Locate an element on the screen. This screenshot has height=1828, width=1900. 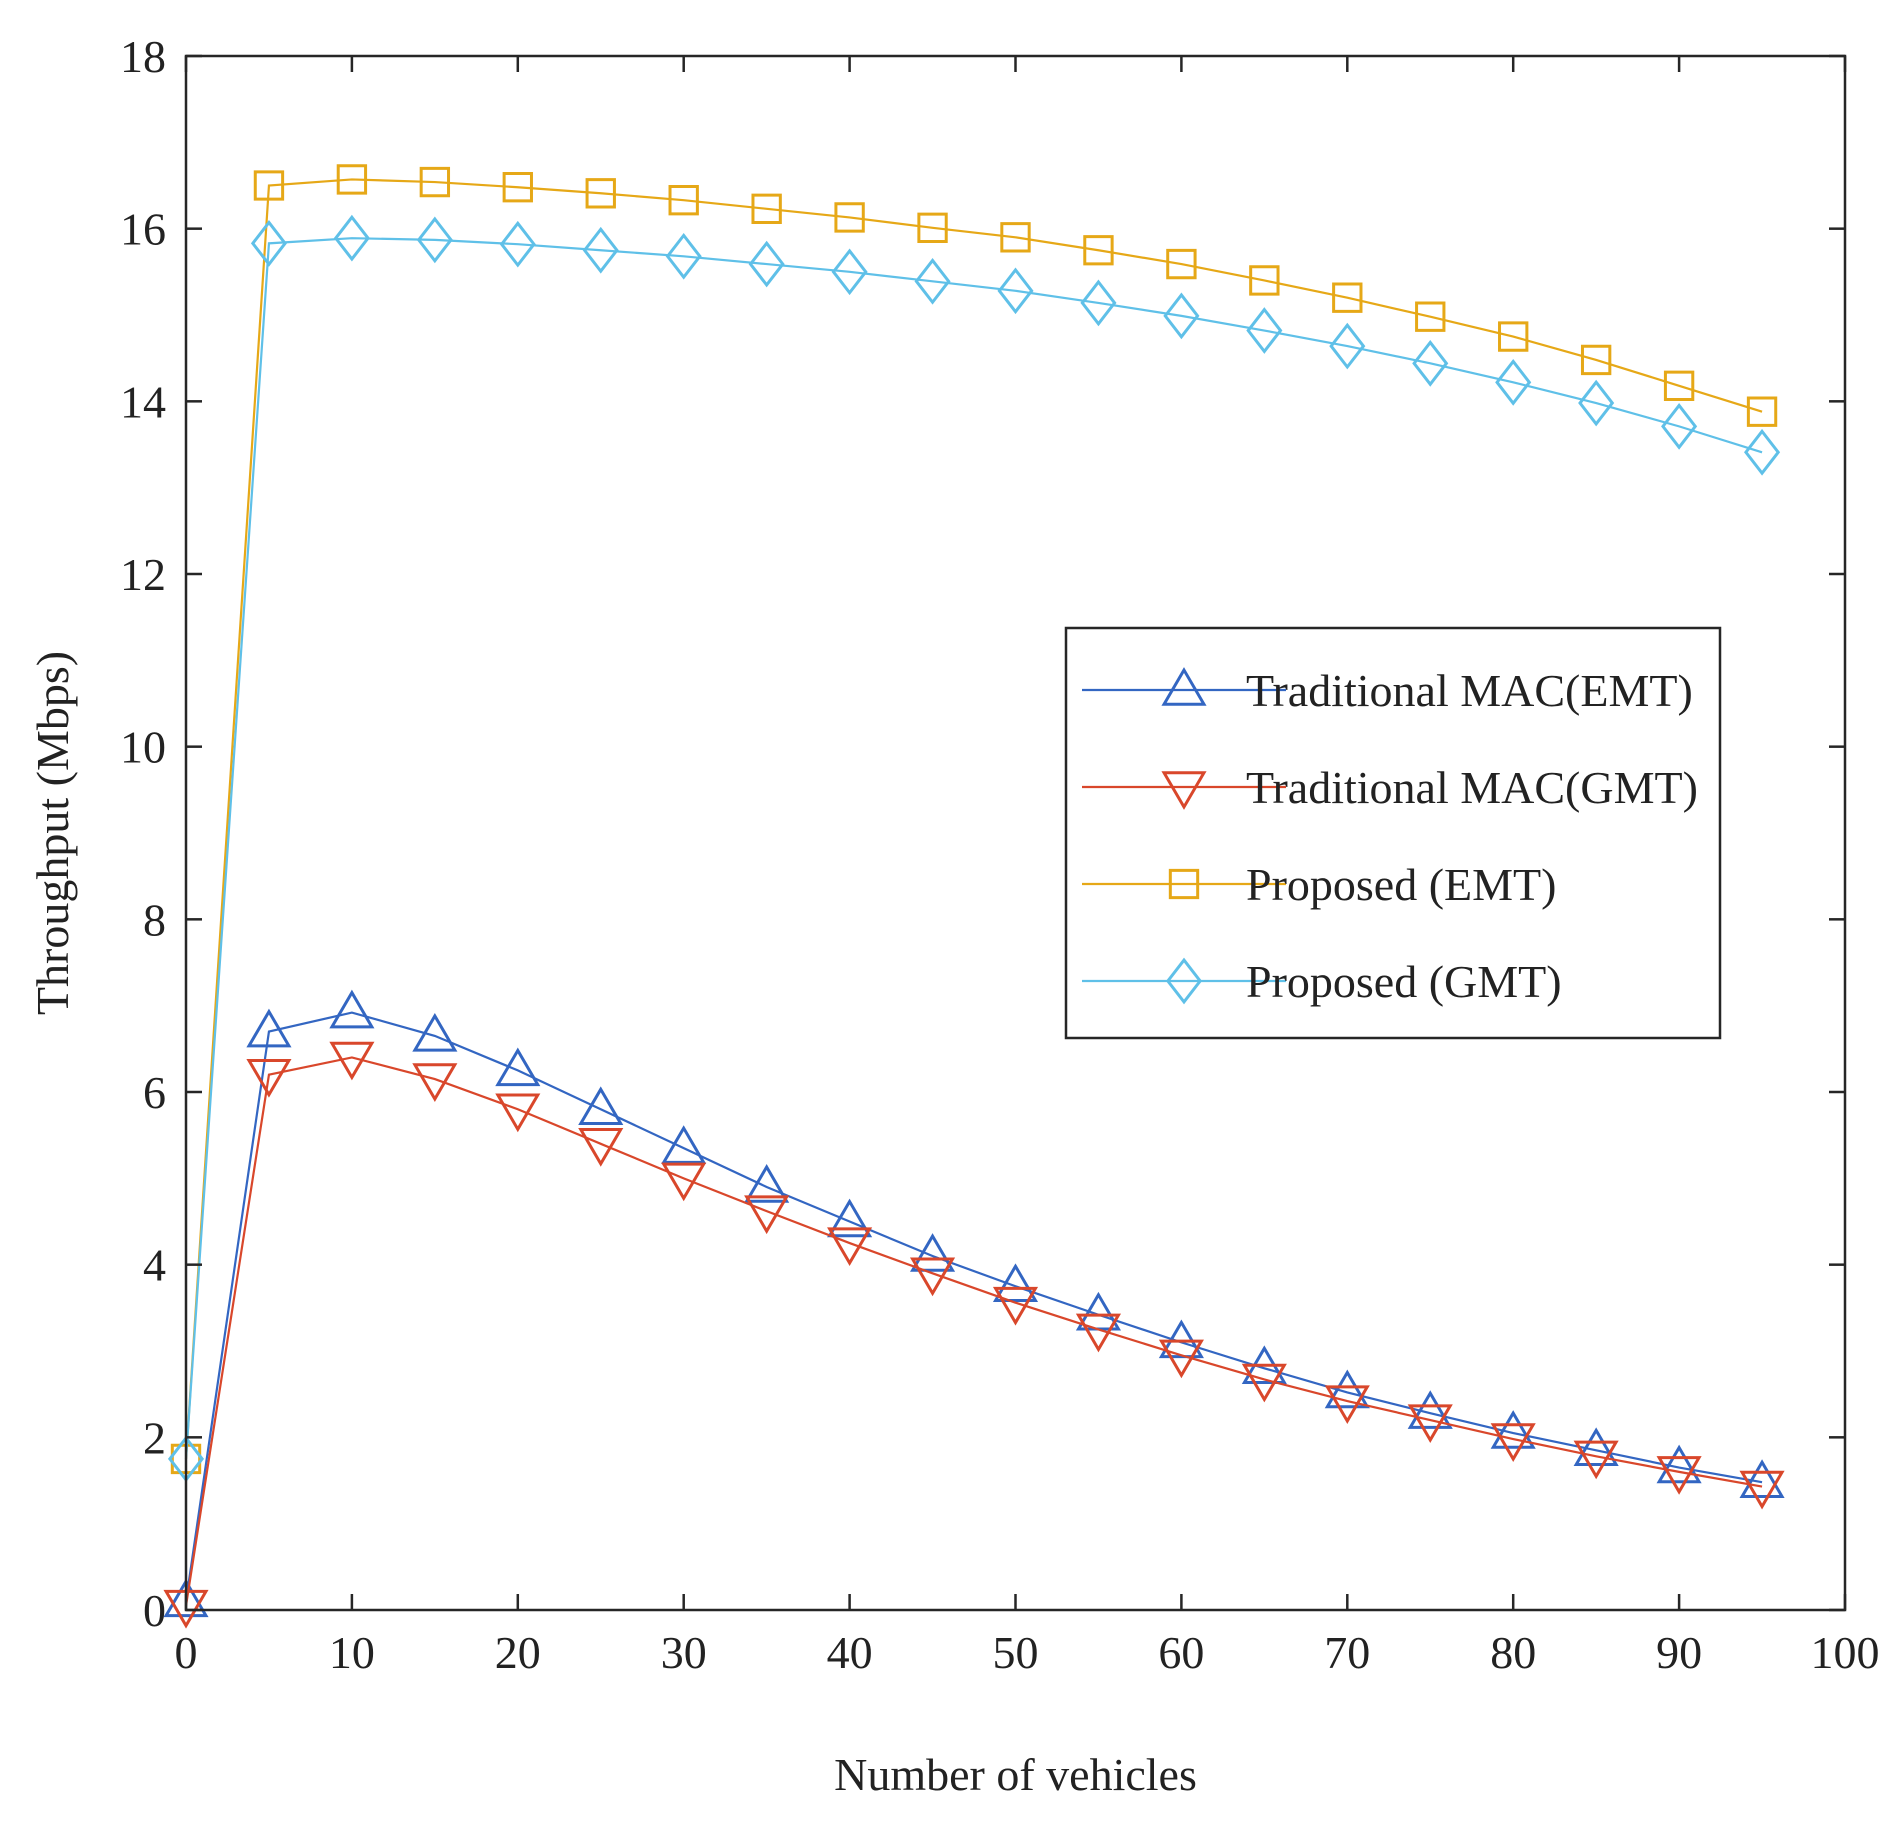
y-tick-label: 14 is located at coordinates (143, 401).